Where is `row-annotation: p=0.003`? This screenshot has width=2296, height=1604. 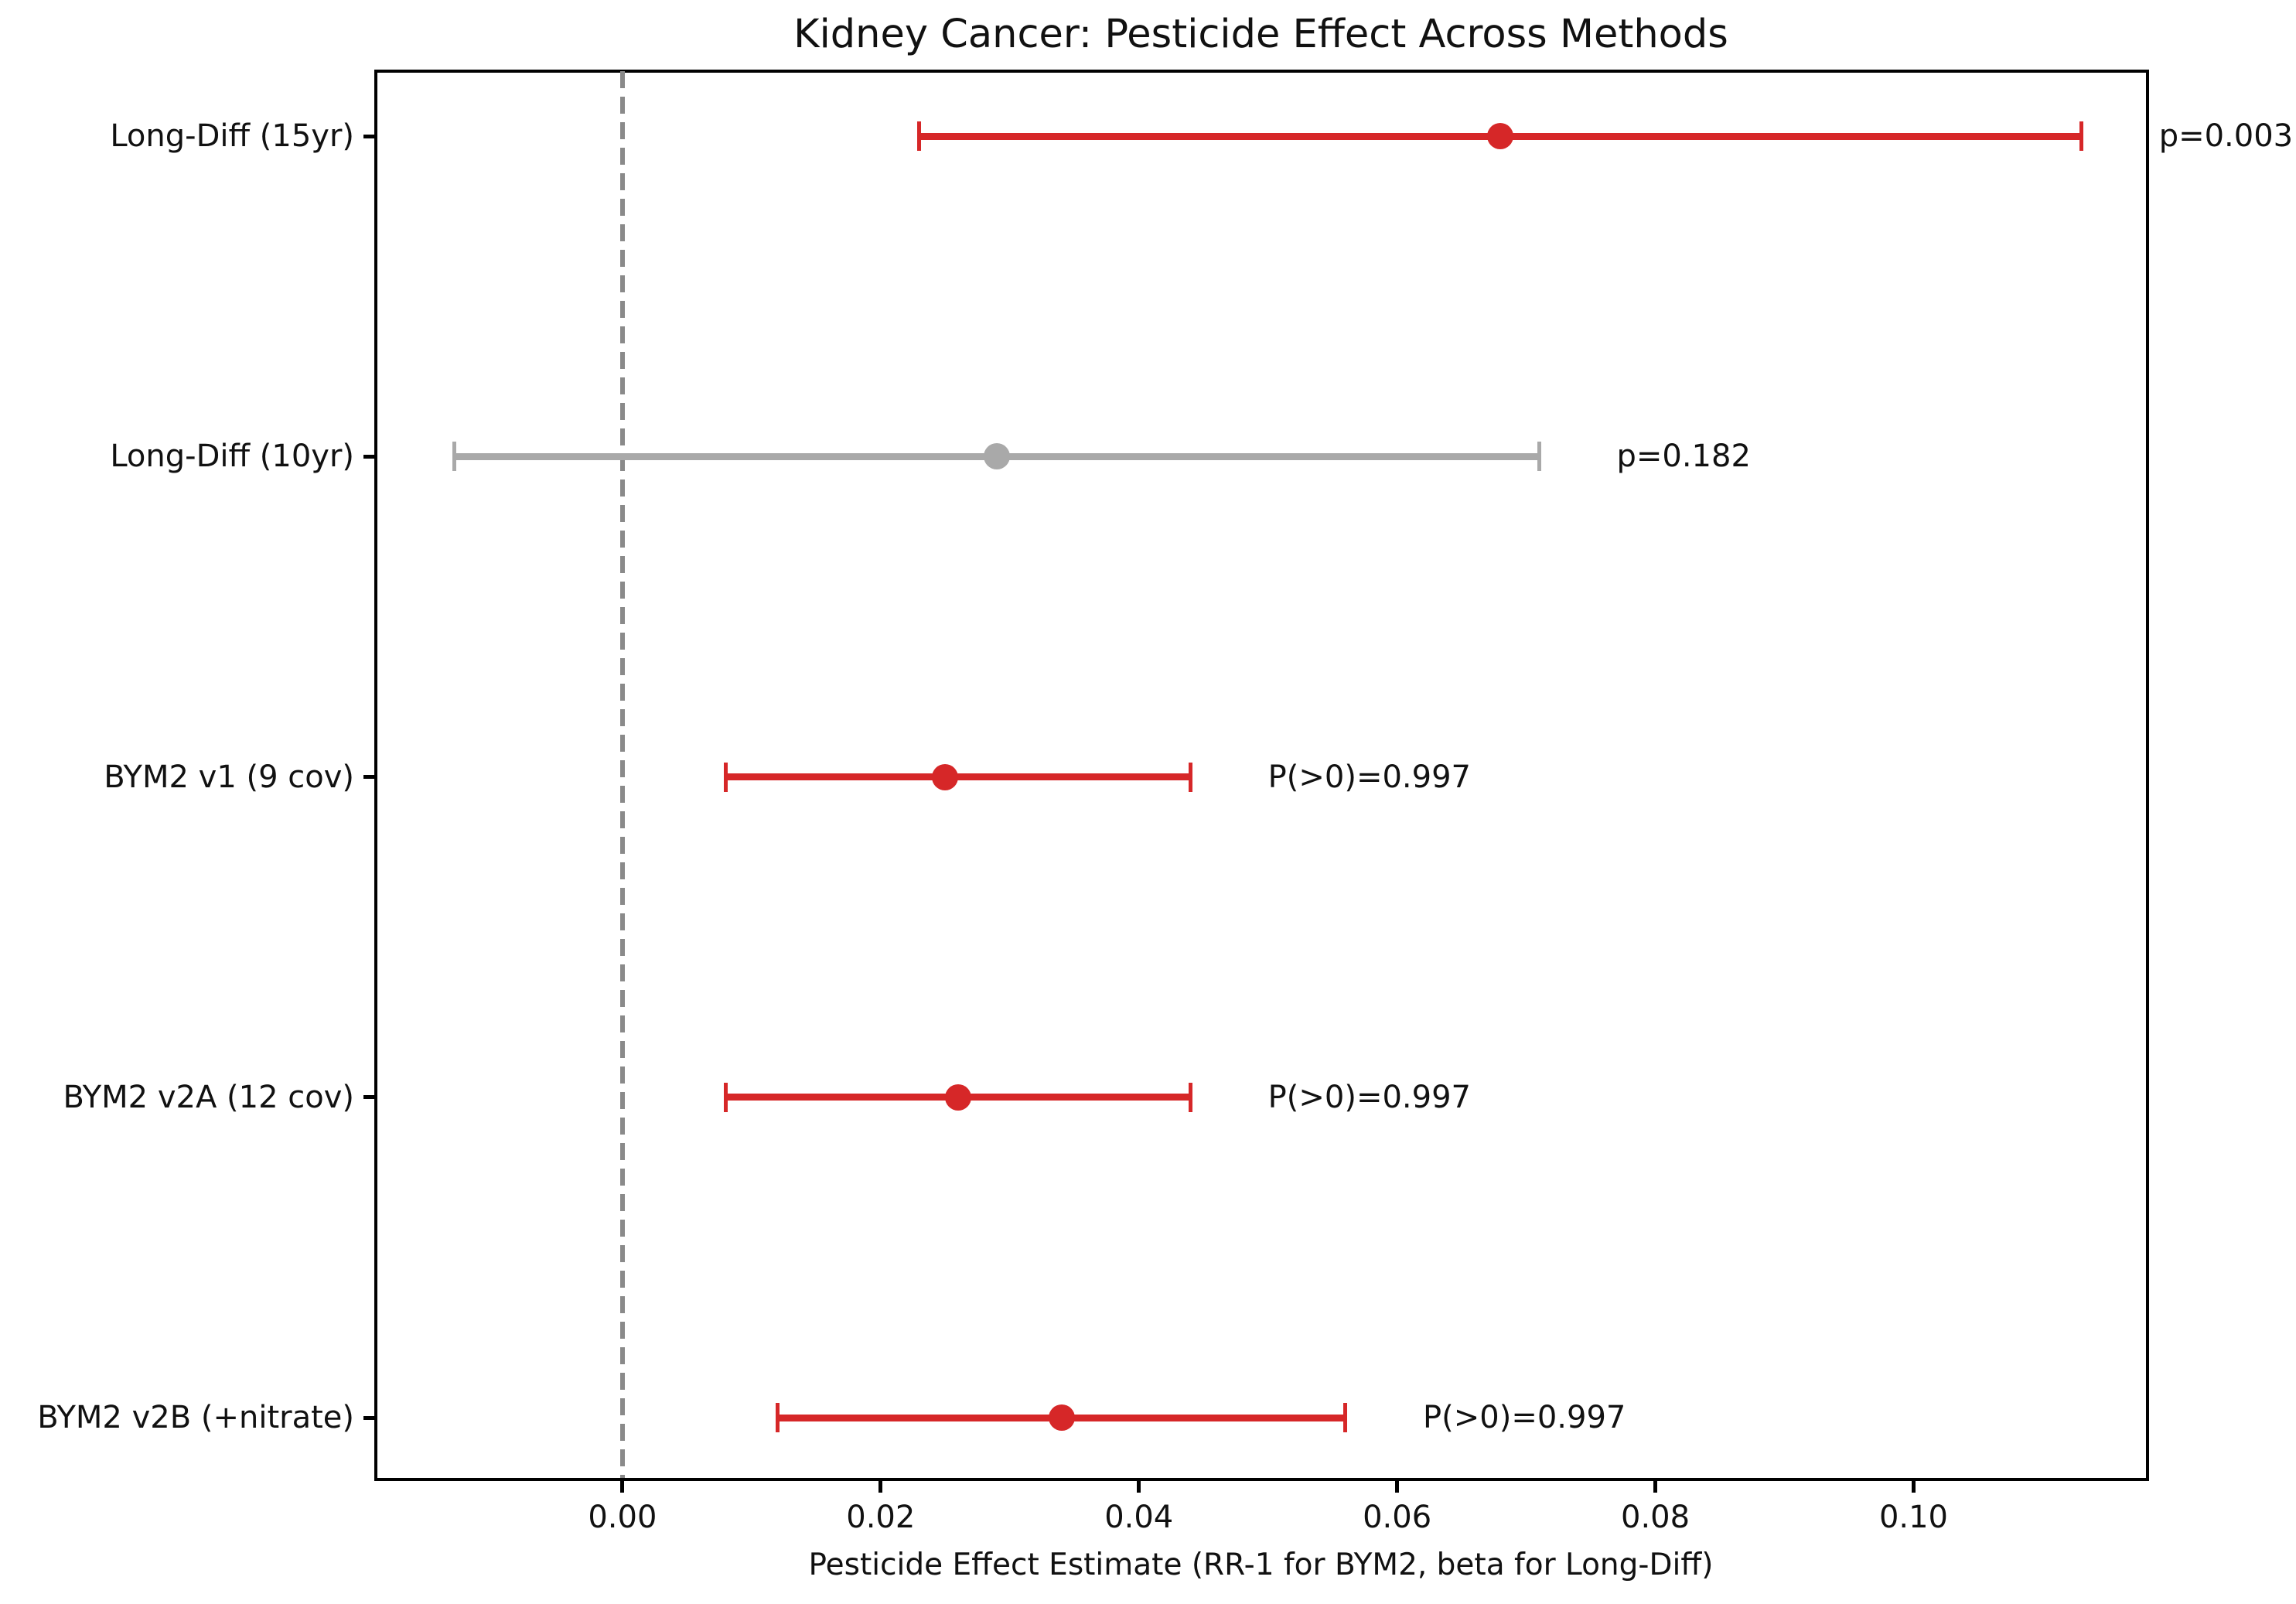
row-annotation: p=0.003 is located at coordinates (2226, 136).